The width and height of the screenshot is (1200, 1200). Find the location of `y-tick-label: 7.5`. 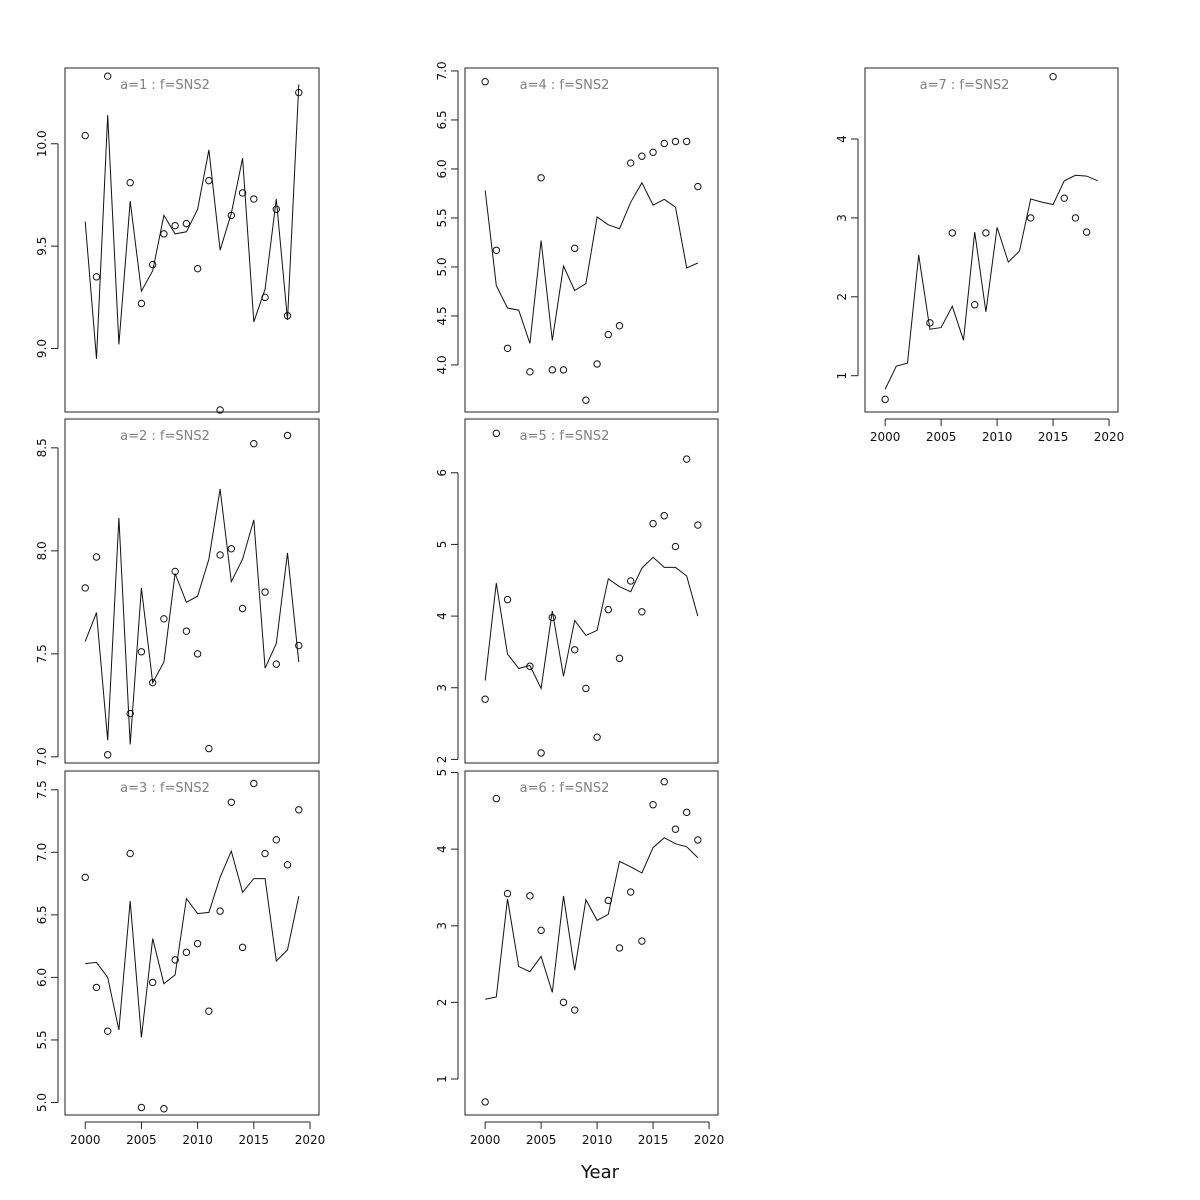

y-tick-label: 7.5 is located at coordinates (42, 789).